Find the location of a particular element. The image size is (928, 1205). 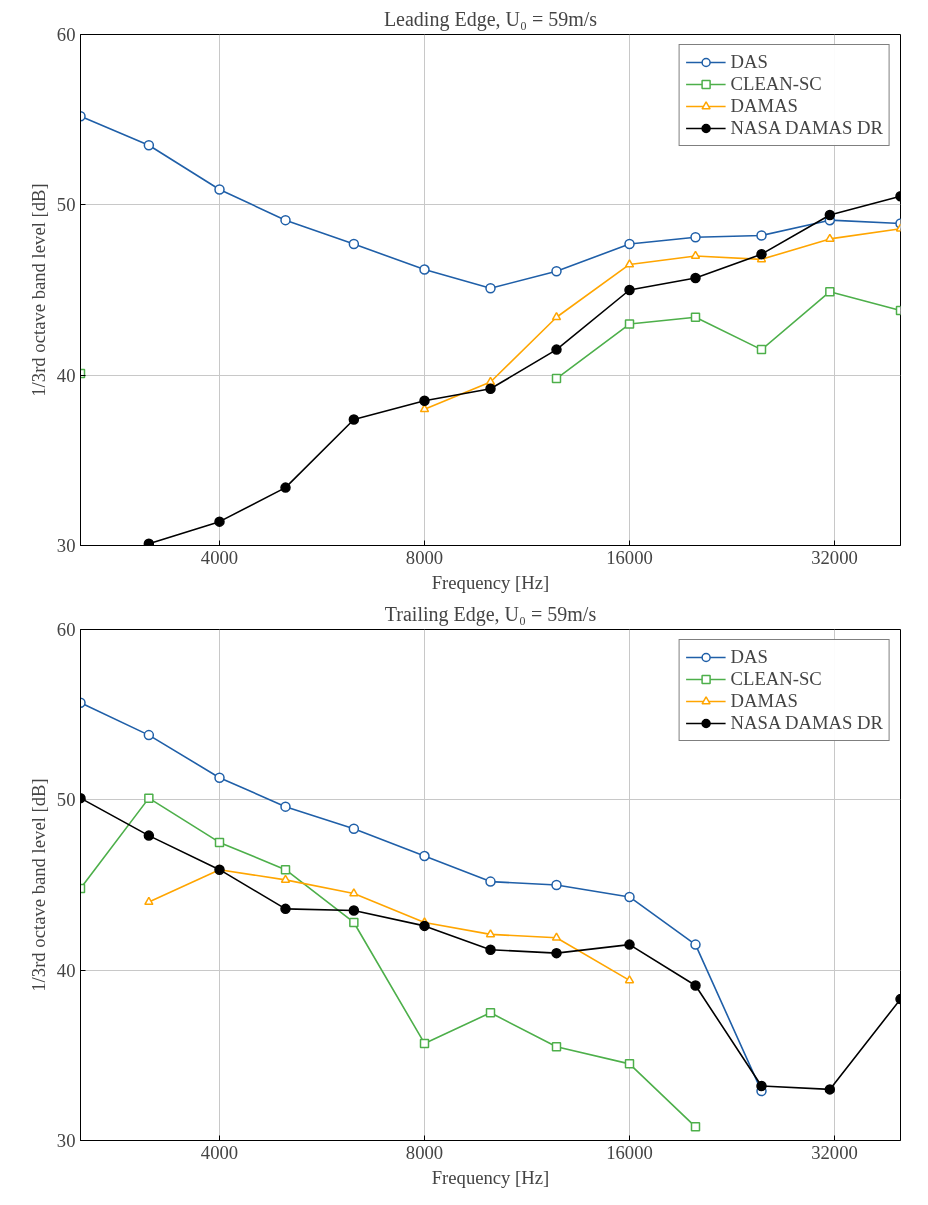

chart-title: Trailing Edge, U₀ = 59m/s is located at coordinates (490, 614).